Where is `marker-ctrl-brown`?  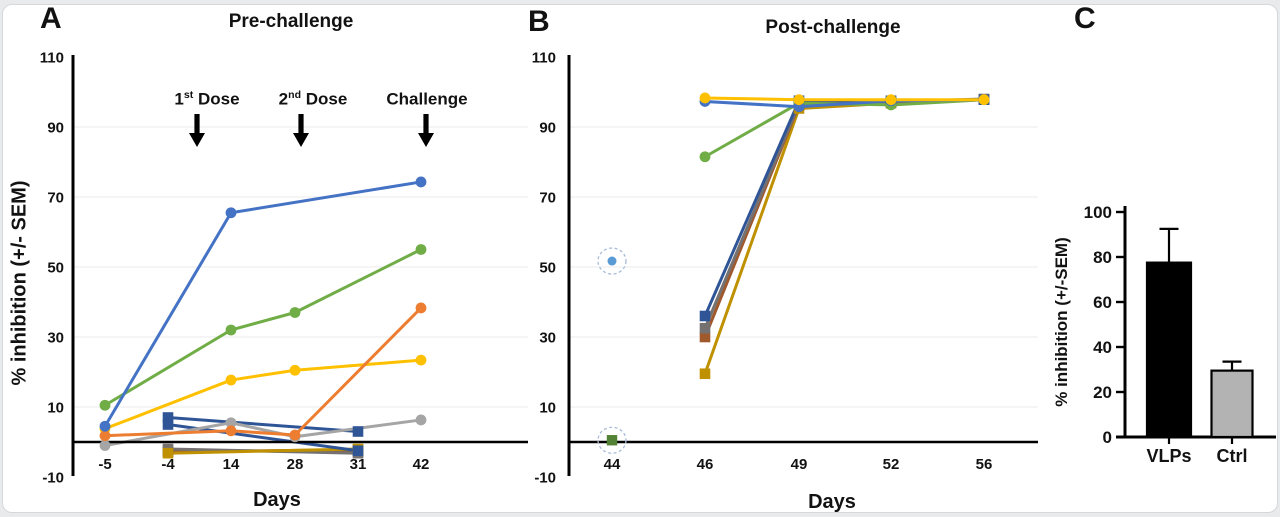
marker-ctrl-brown is located at coordinates (705, 337).